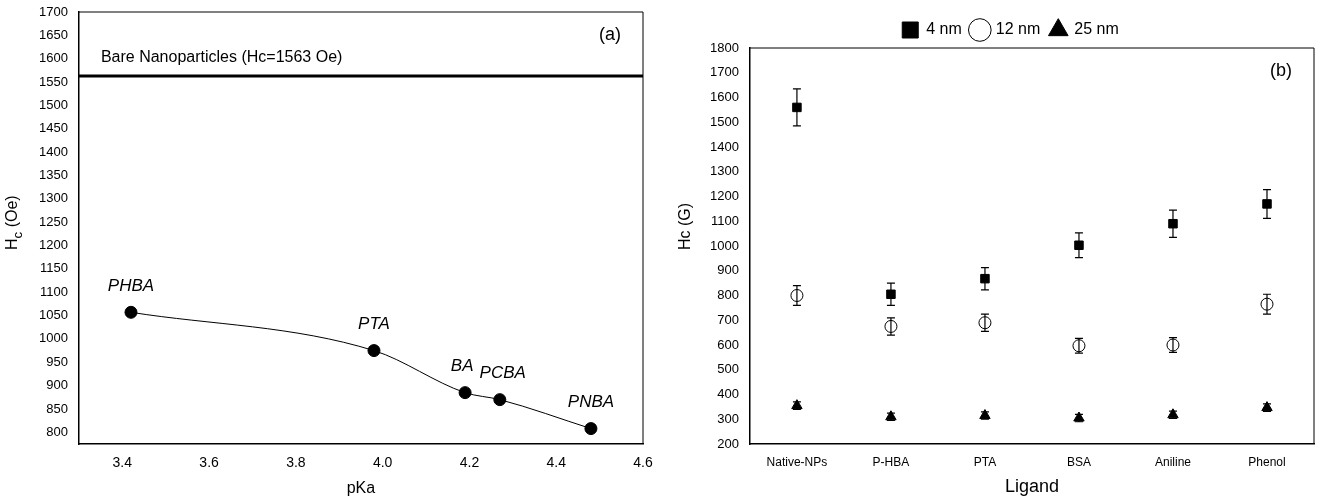 The image size is (1342, 502). What do you see at coordinates (57, 361) in the screenshot?
I see `y-tick-label: 950` at bounding box center [57, 361].